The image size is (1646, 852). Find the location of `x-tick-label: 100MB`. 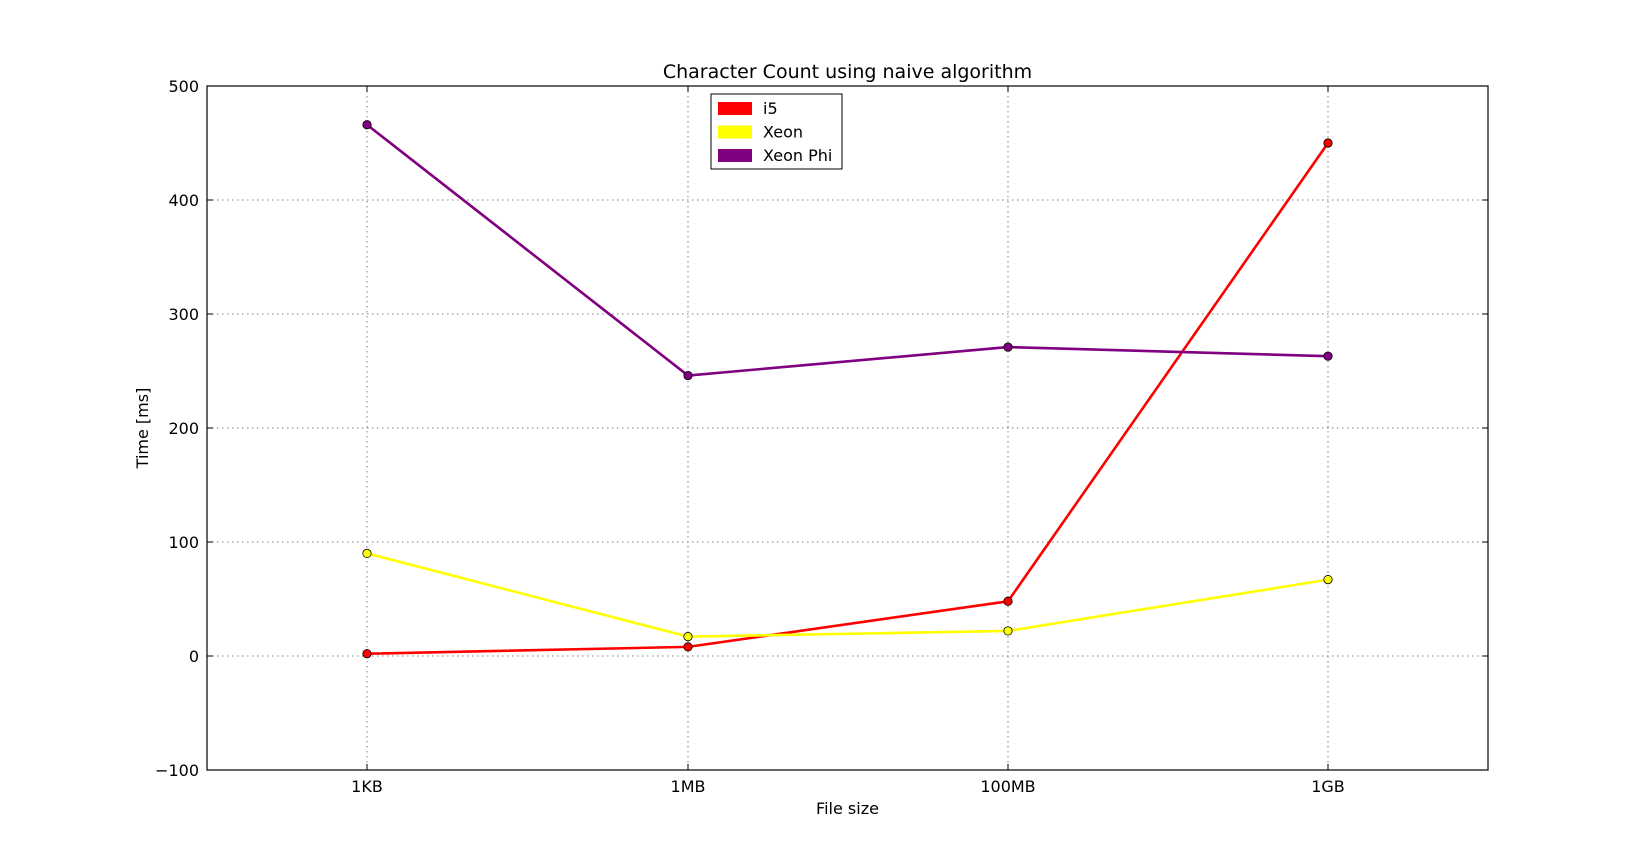

x-tick-label: 100MB is located at coordinates (1007, 786).